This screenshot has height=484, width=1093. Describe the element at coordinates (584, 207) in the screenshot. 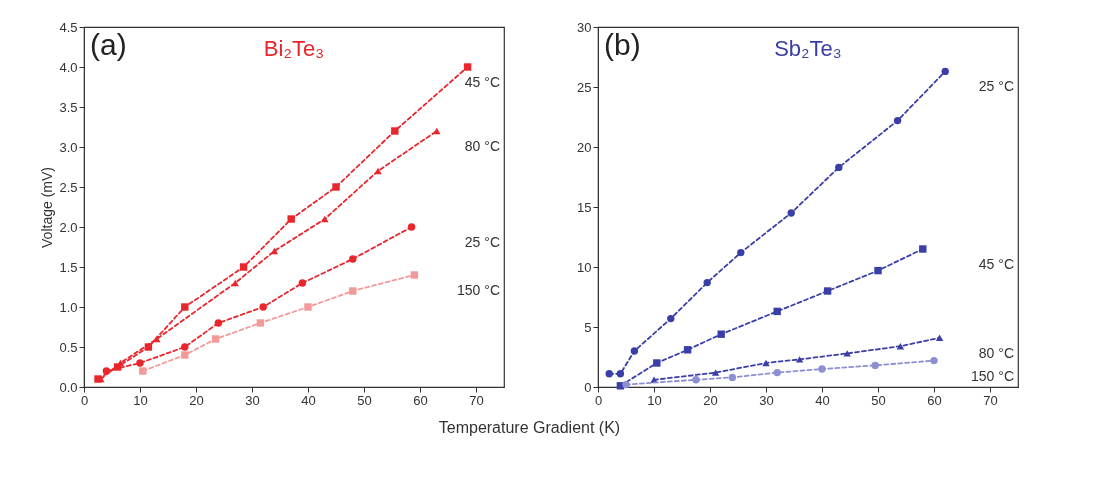

I see `y-tick-label: 15` at that location.